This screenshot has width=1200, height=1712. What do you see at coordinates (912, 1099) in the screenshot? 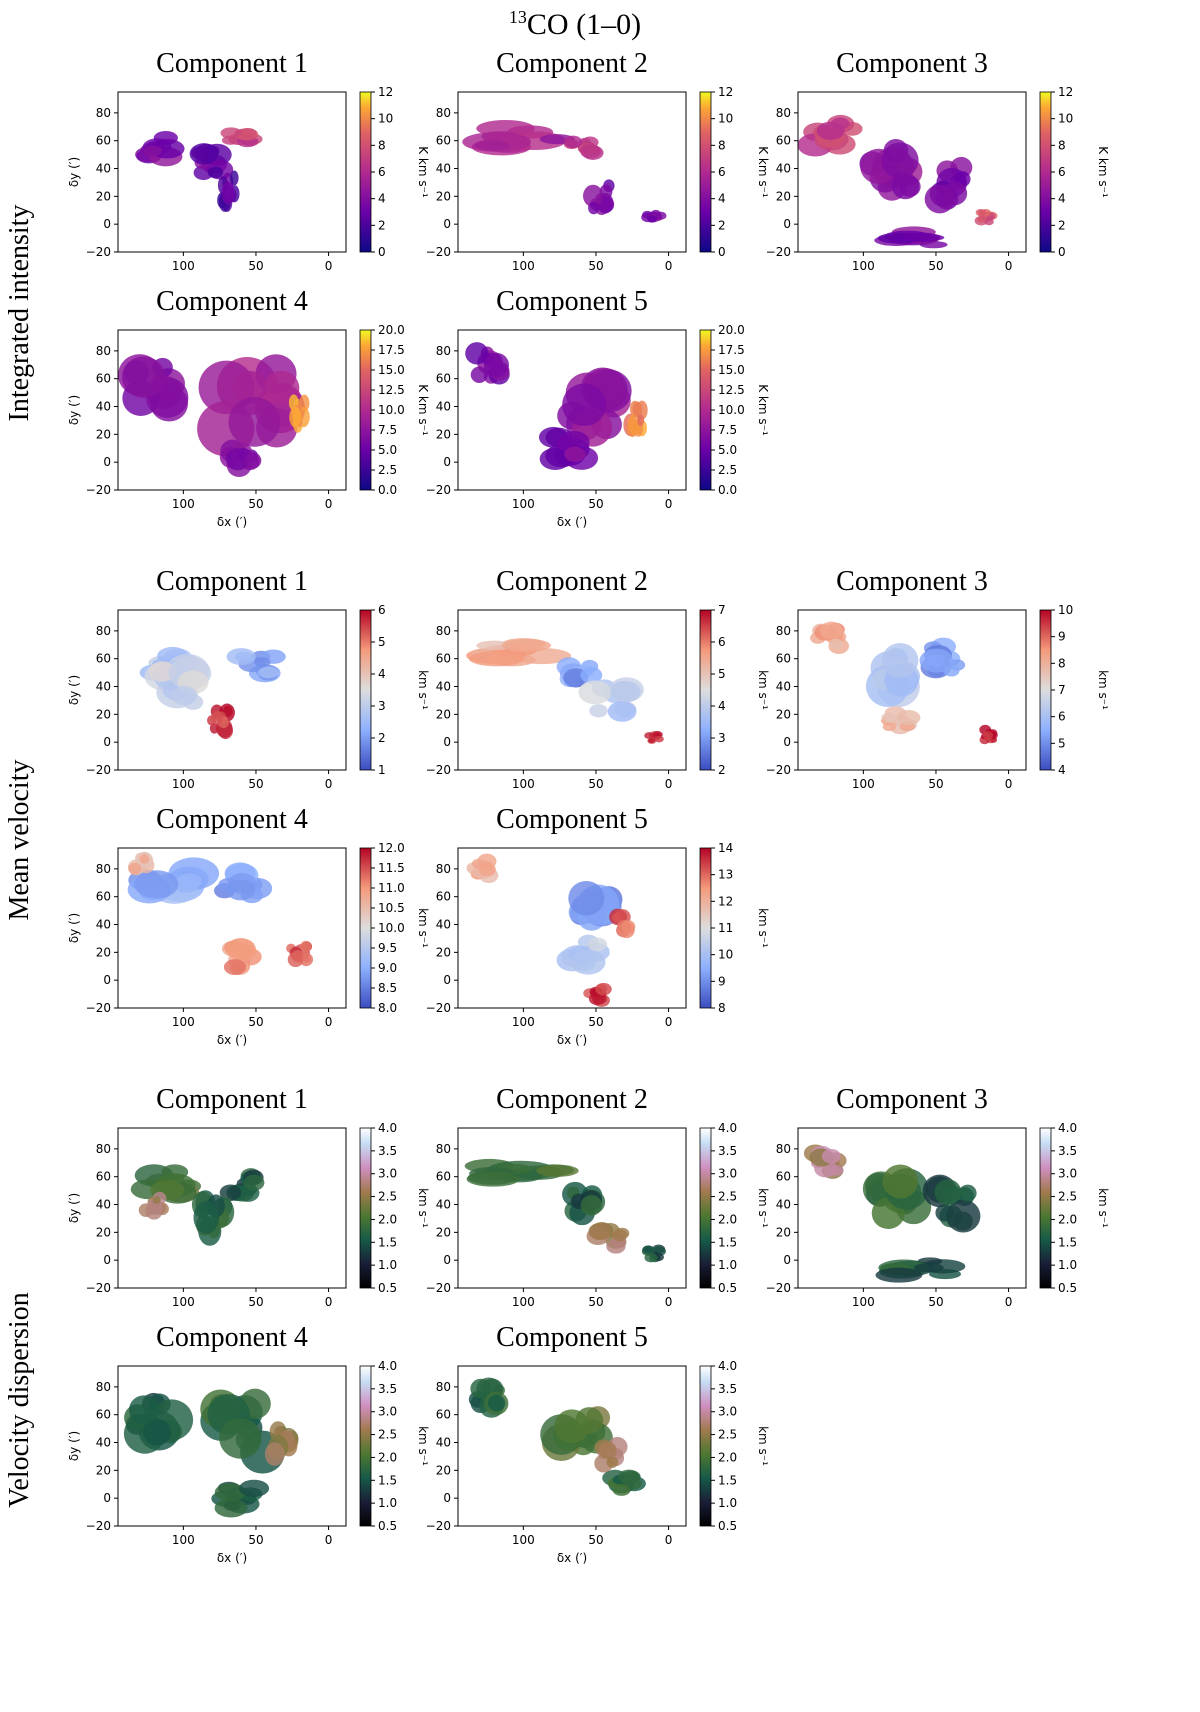
I see `panel-title: Component 3` at bounding box center [912, 1099].